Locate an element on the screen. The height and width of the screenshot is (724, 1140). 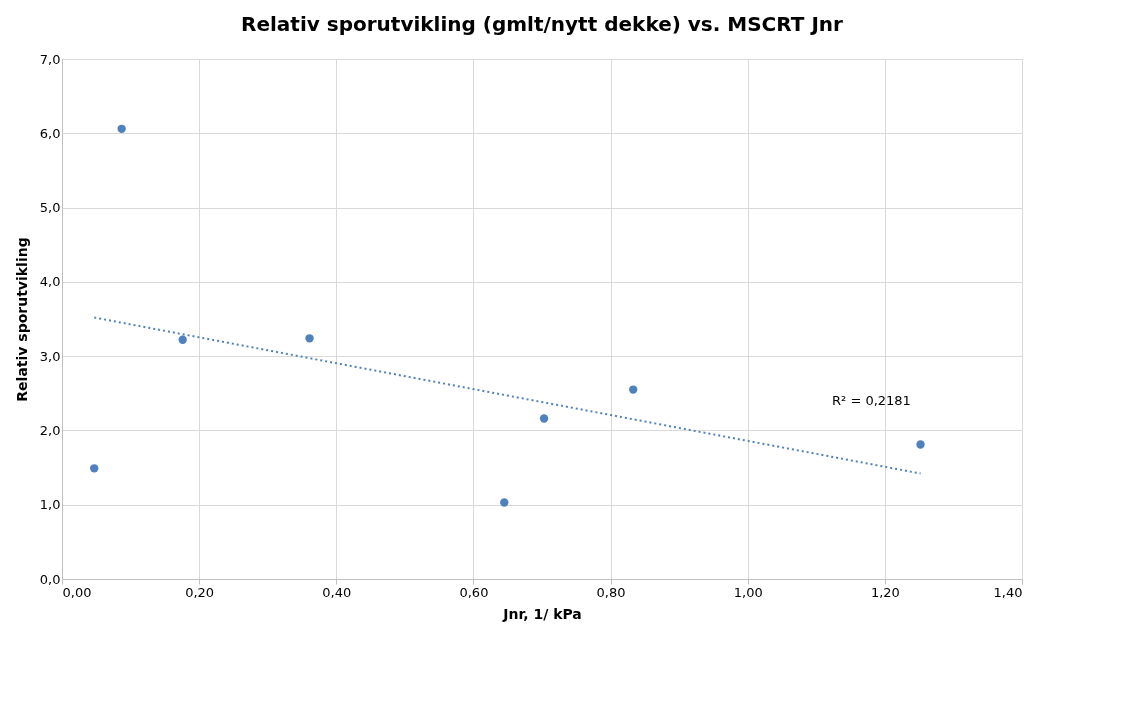
x-tick-label: 0,60 is located at coordinates (474, 592).